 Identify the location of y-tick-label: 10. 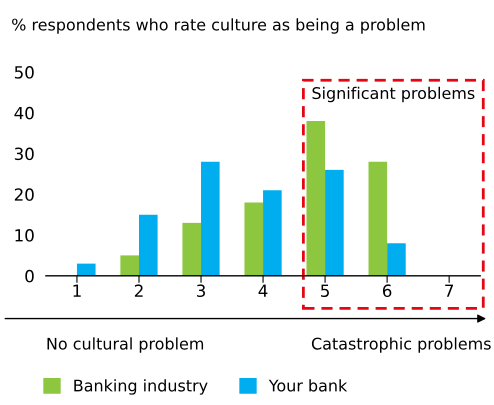
(24, 235).